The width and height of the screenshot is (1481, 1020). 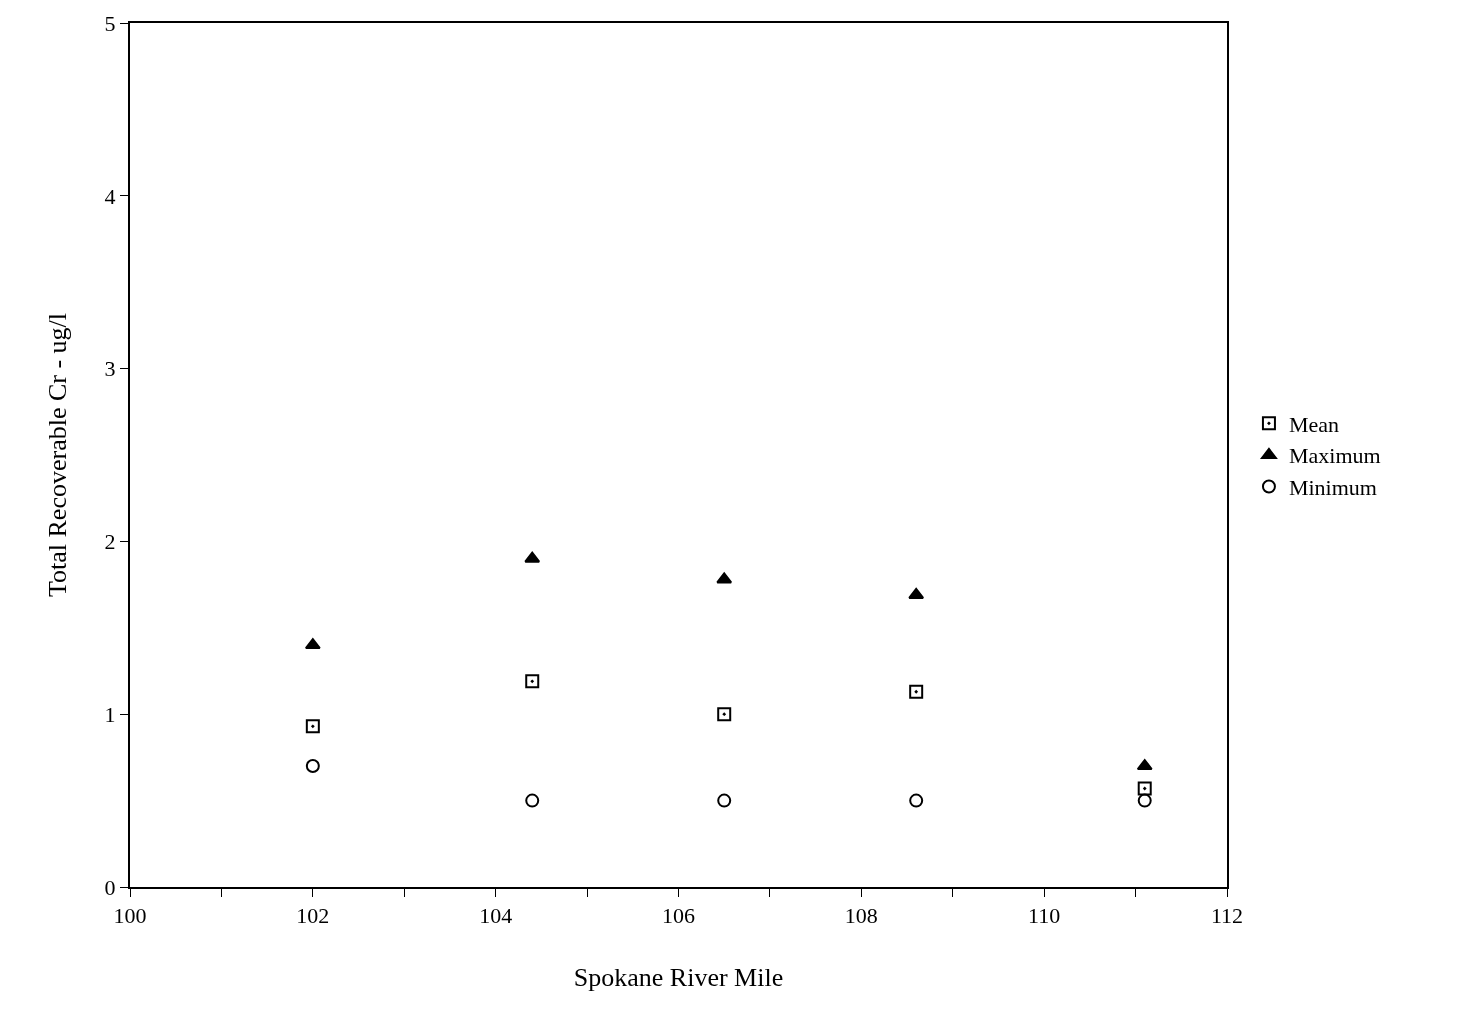 What do you see at coordinates (110, 369) in the screenshot?
I see `y-tick-label: 3` at bounding box center [110, 369].